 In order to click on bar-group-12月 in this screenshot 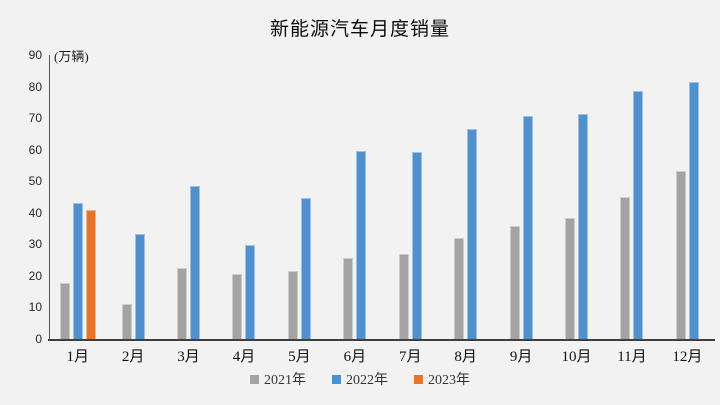, I will do `click(687, 197)`.